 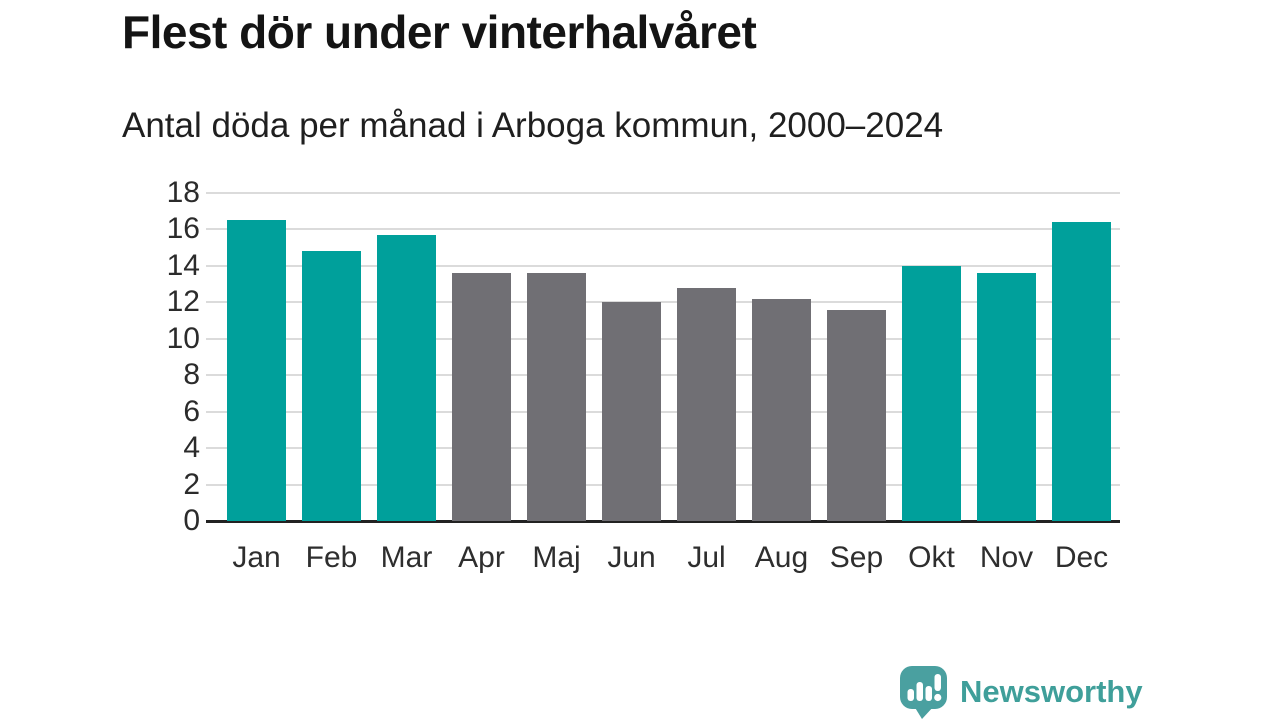 What do you see at coordinates (439, 32) in the screenshot?
I see `chart-title: Flest dör under vinterhalvåret` at bounding box center [439, 32].